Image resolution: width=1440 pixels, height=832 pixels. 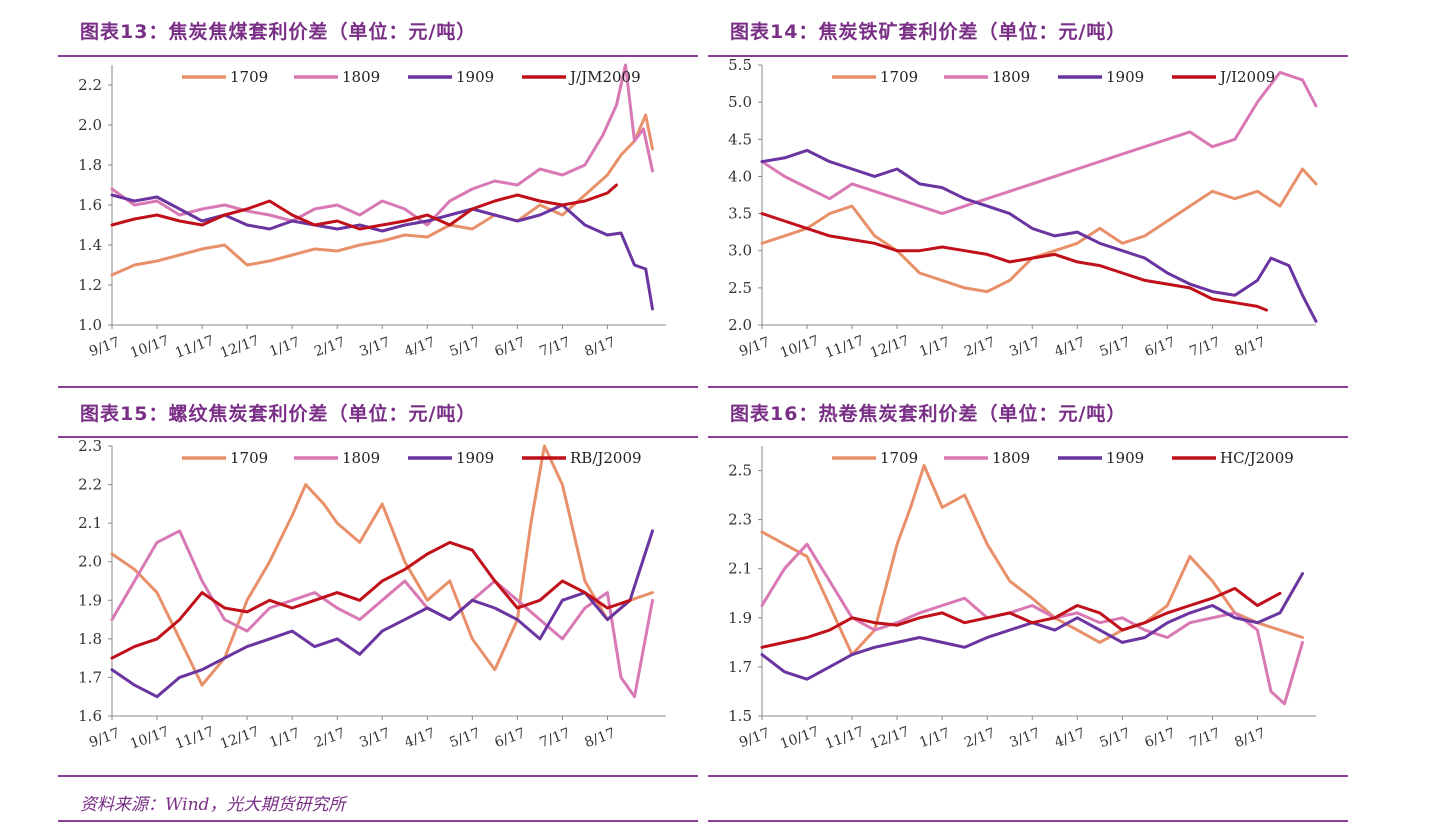 What do you see at coordinates (1246, 77) in the screenshot?
I see `legend-label: J/I2009` at bounding box center [1246, 77].